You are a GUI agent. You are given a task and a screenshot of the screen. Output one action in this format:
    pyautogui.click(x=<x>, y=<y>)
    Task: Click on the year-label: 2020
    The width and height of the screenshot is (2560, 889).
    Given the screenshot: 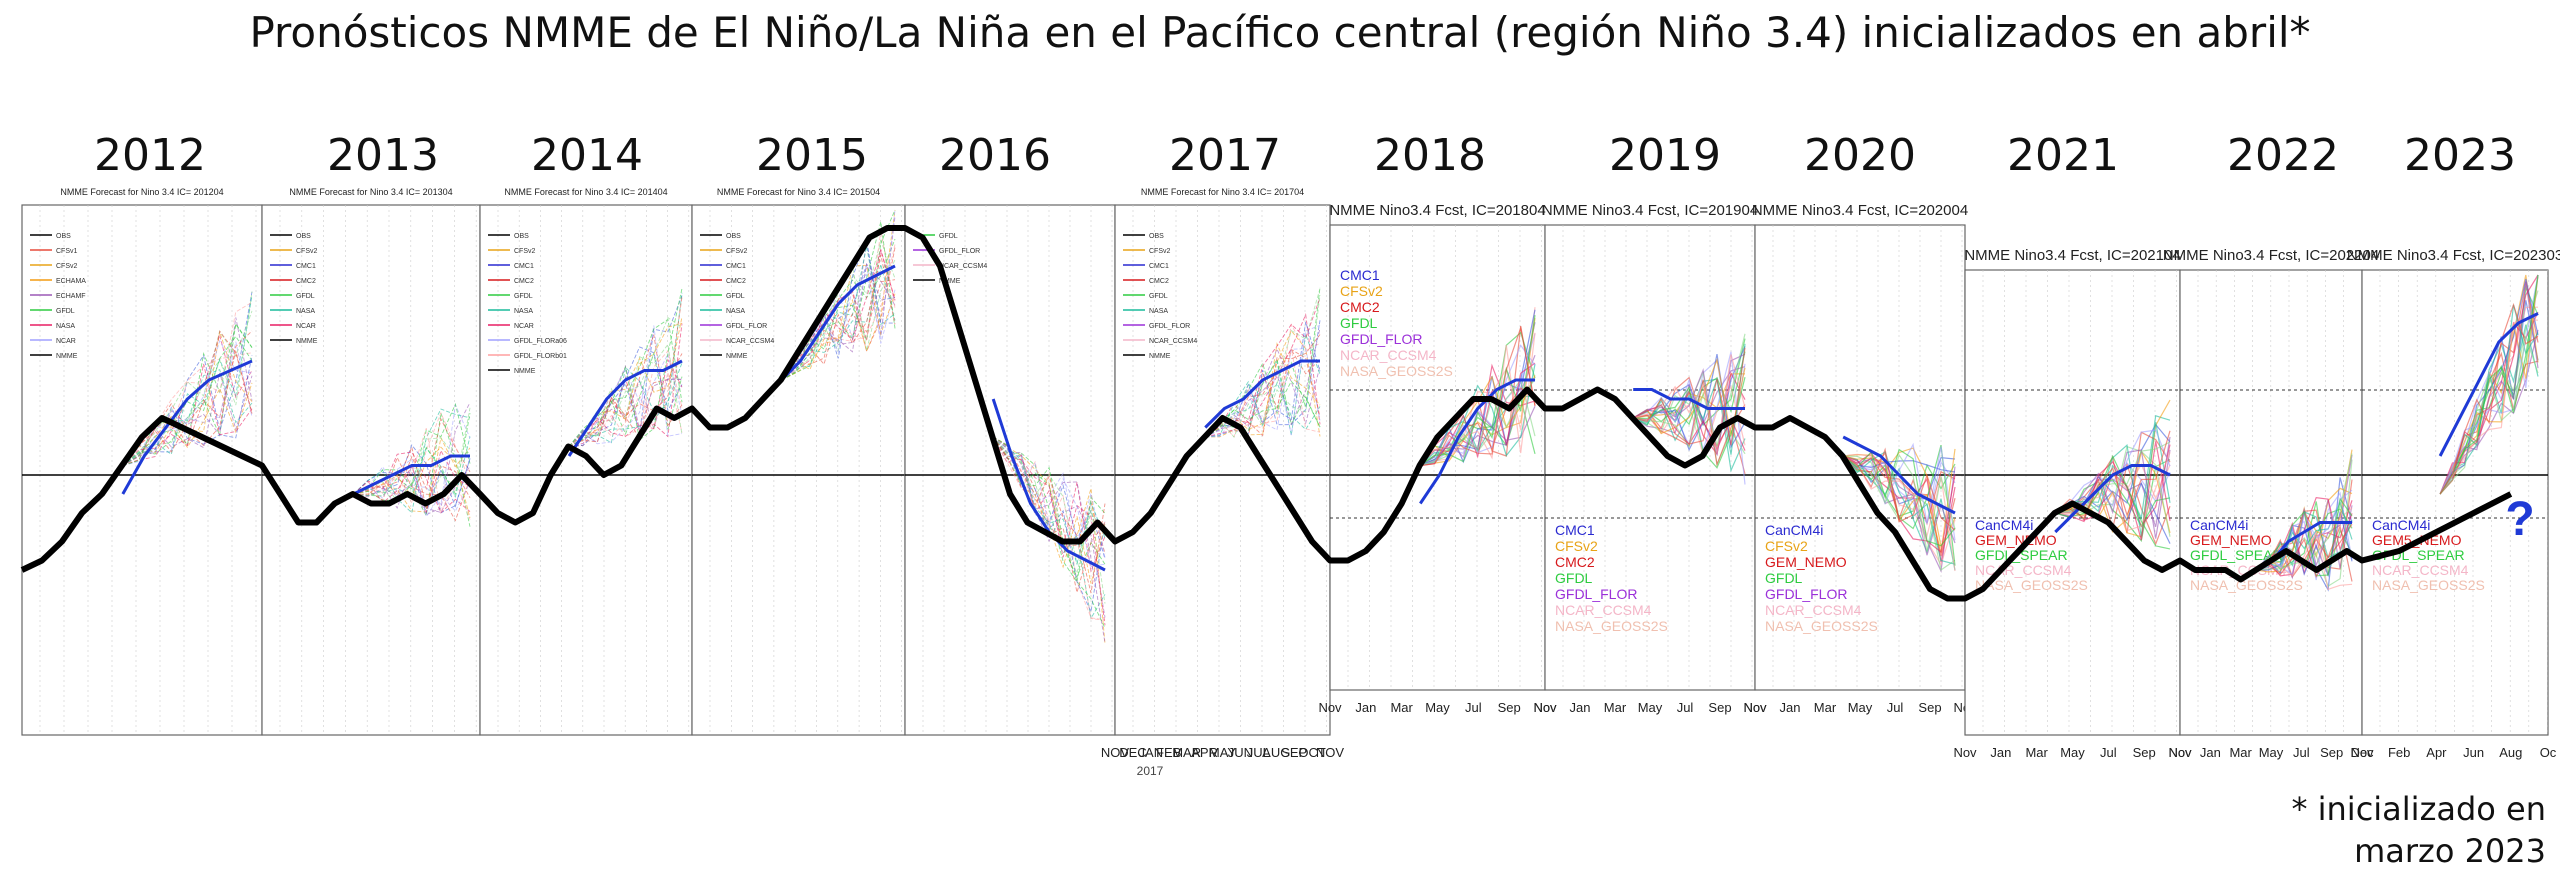 What is the action you would take?
    pyautogui.click(x=1860, y=155)
    